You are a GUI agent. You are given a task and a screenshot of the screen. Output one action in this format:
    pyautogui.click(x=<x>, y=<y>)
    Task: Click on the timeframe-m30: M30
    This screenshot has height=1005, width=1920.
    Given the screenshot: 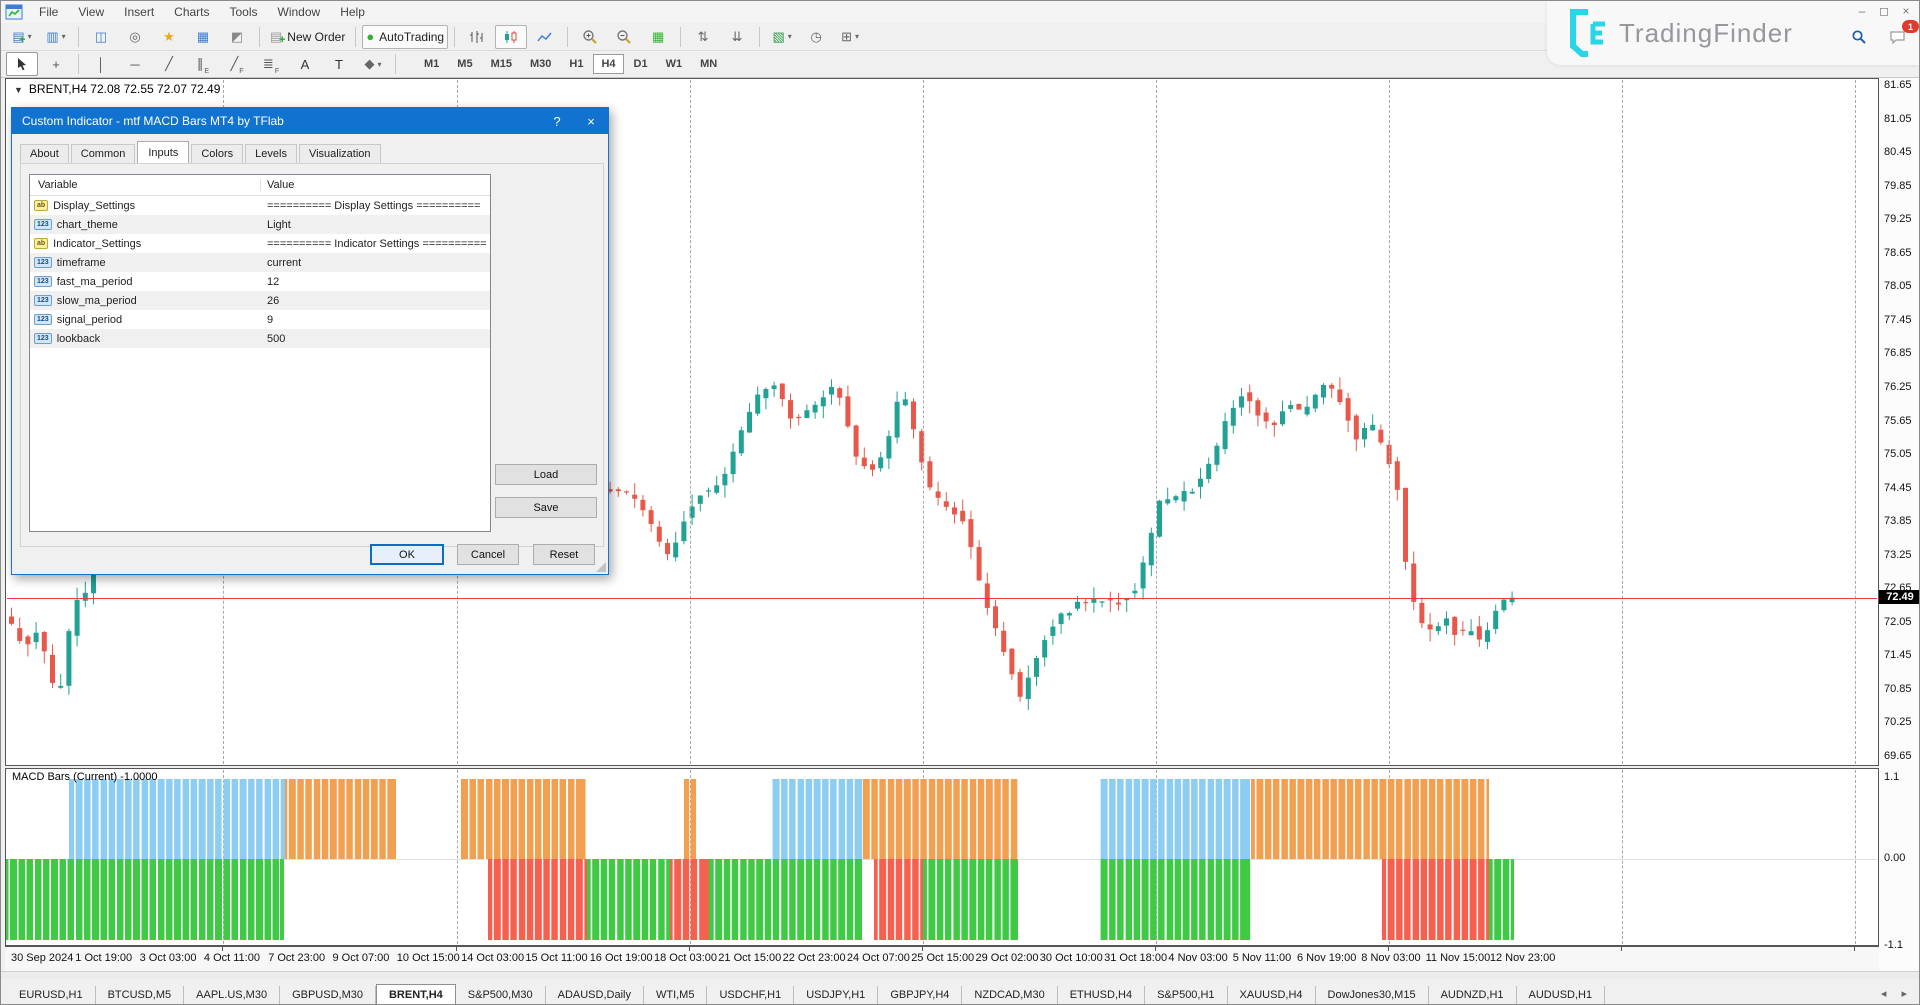 What is the action you would take?
    pyautogui.click(x=540, y=64)
    